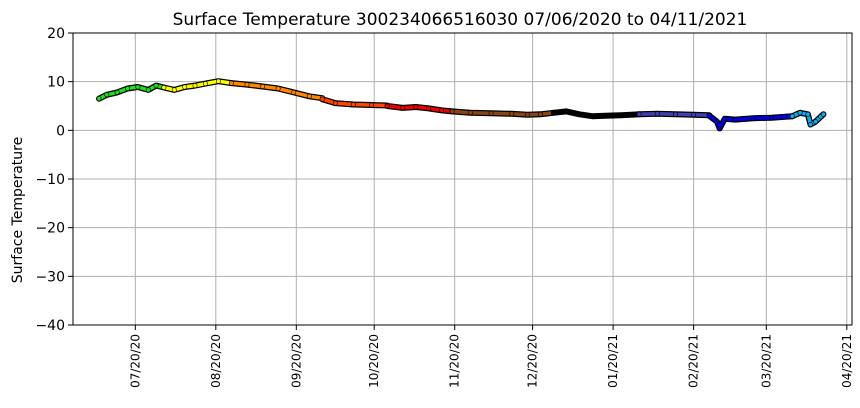 Image resolution: width=860 pixels, height=408 pixels. I want to click on y-axis-label: Surface Temperature, so click(18, 210).